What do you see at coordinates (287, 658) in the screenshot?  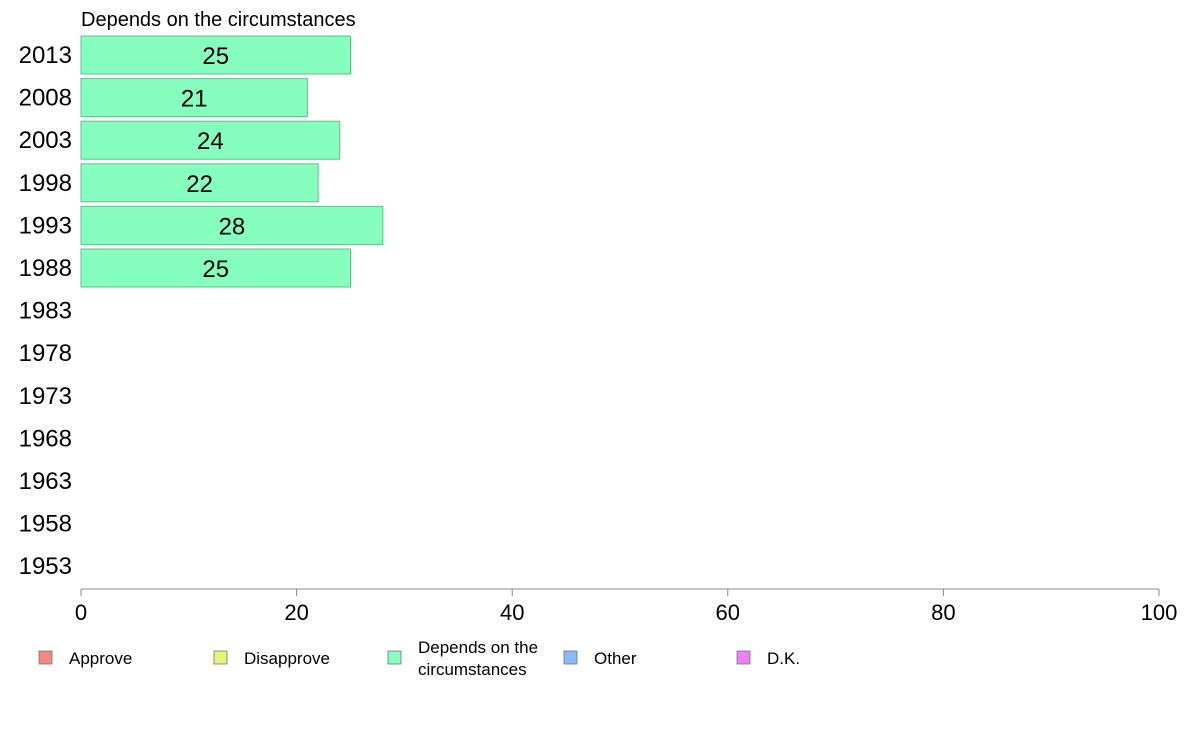 I see `legend-label: Disapprove` at bounding box center [287, 658].